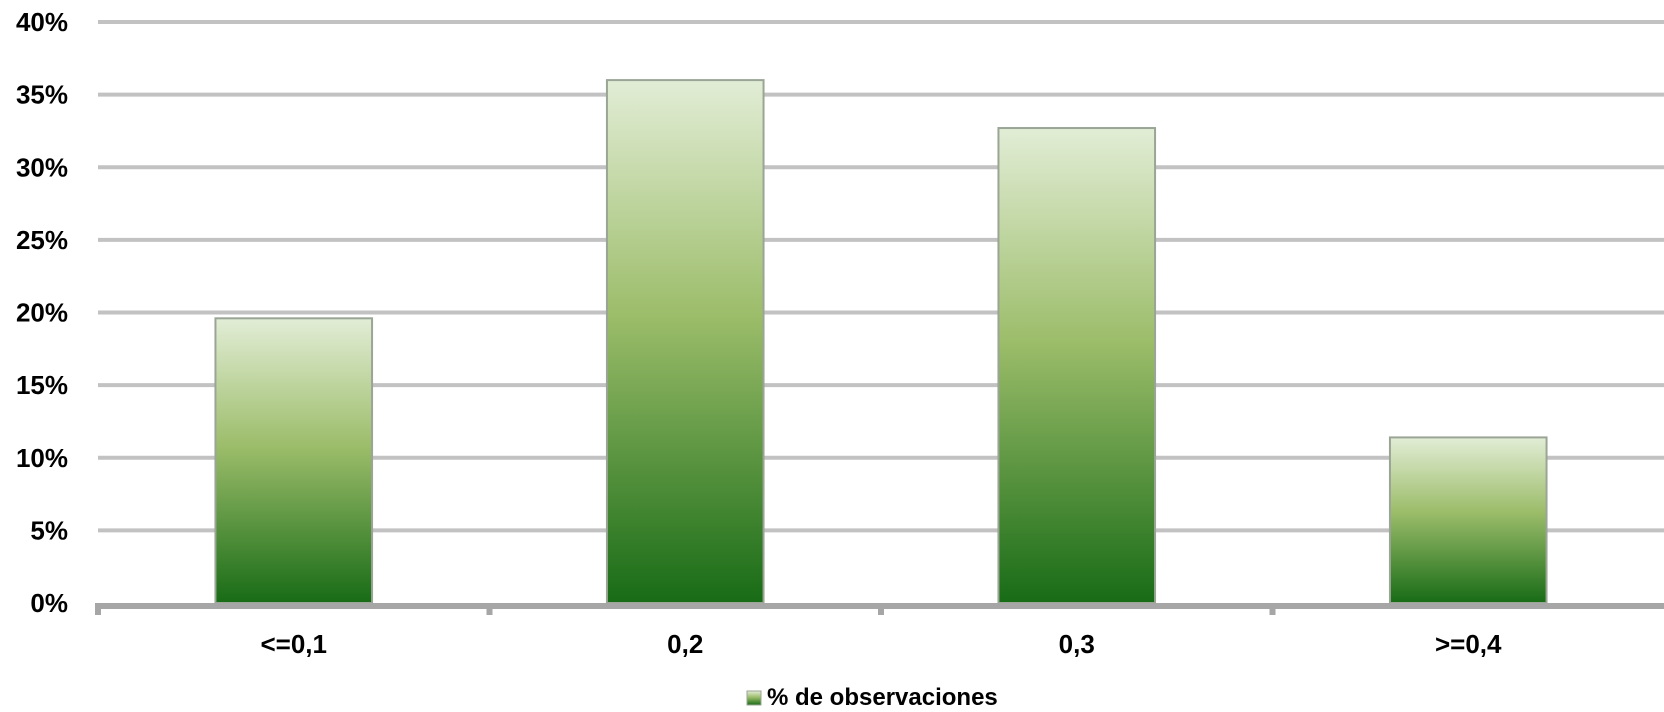  I want to click on x-tick-label: >=0,4, so click(1468, 644).